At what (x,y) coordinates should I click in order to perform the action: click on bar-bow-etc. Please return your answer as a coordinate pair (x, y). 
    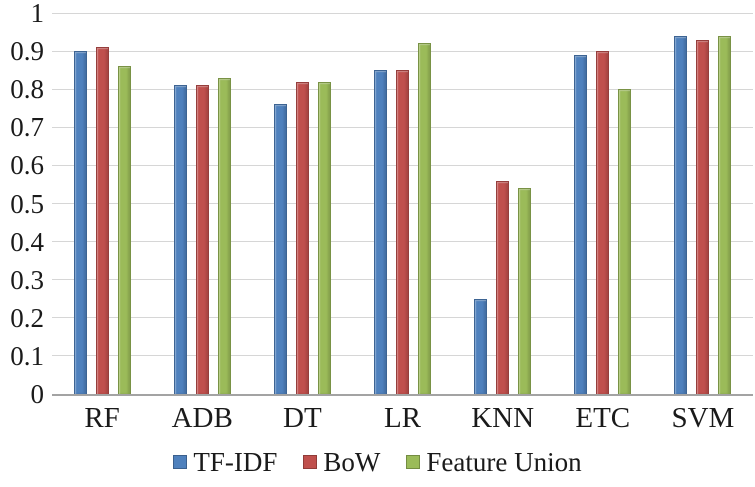
    Looking at the image, I should click on (603, 222).